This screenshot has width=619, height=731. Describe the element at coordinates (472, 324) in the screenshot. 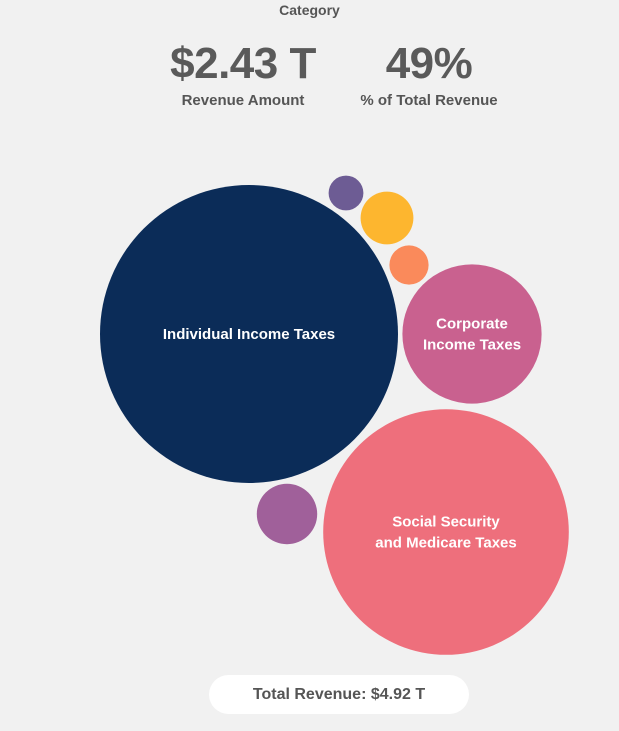

I see `bubble-label: Corporate` at that location.